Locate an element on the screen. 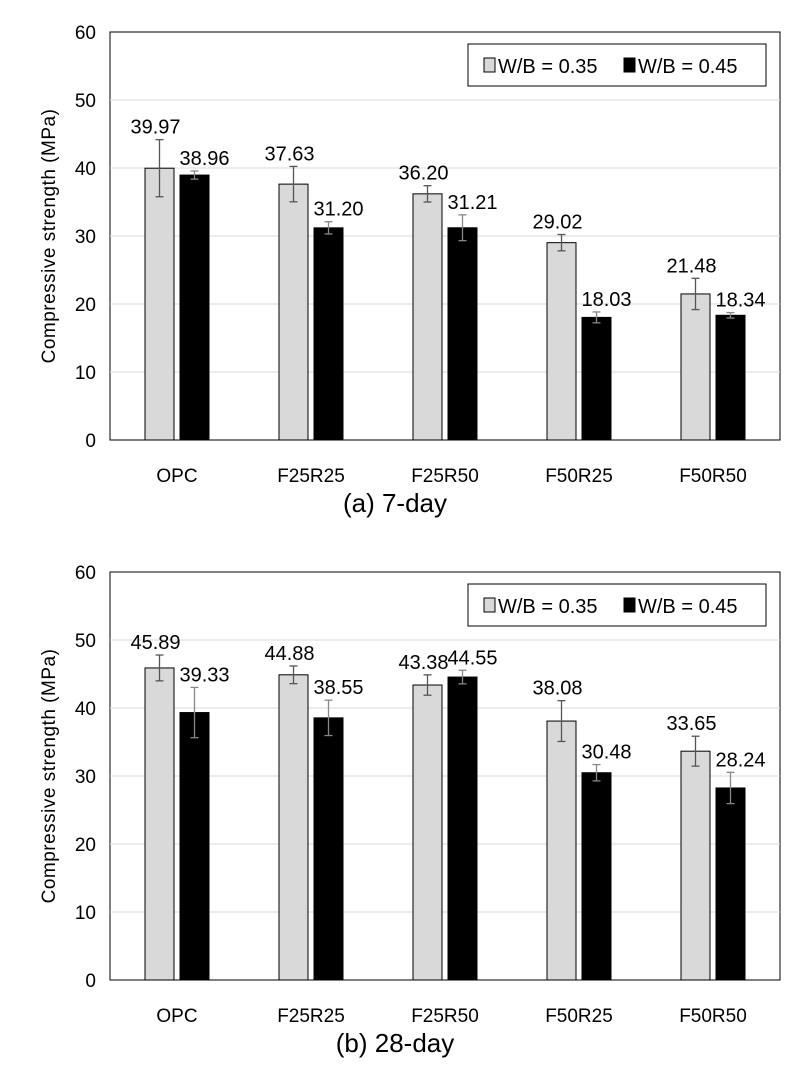  data-label: 38.96 is located at coordinates (204, 159).